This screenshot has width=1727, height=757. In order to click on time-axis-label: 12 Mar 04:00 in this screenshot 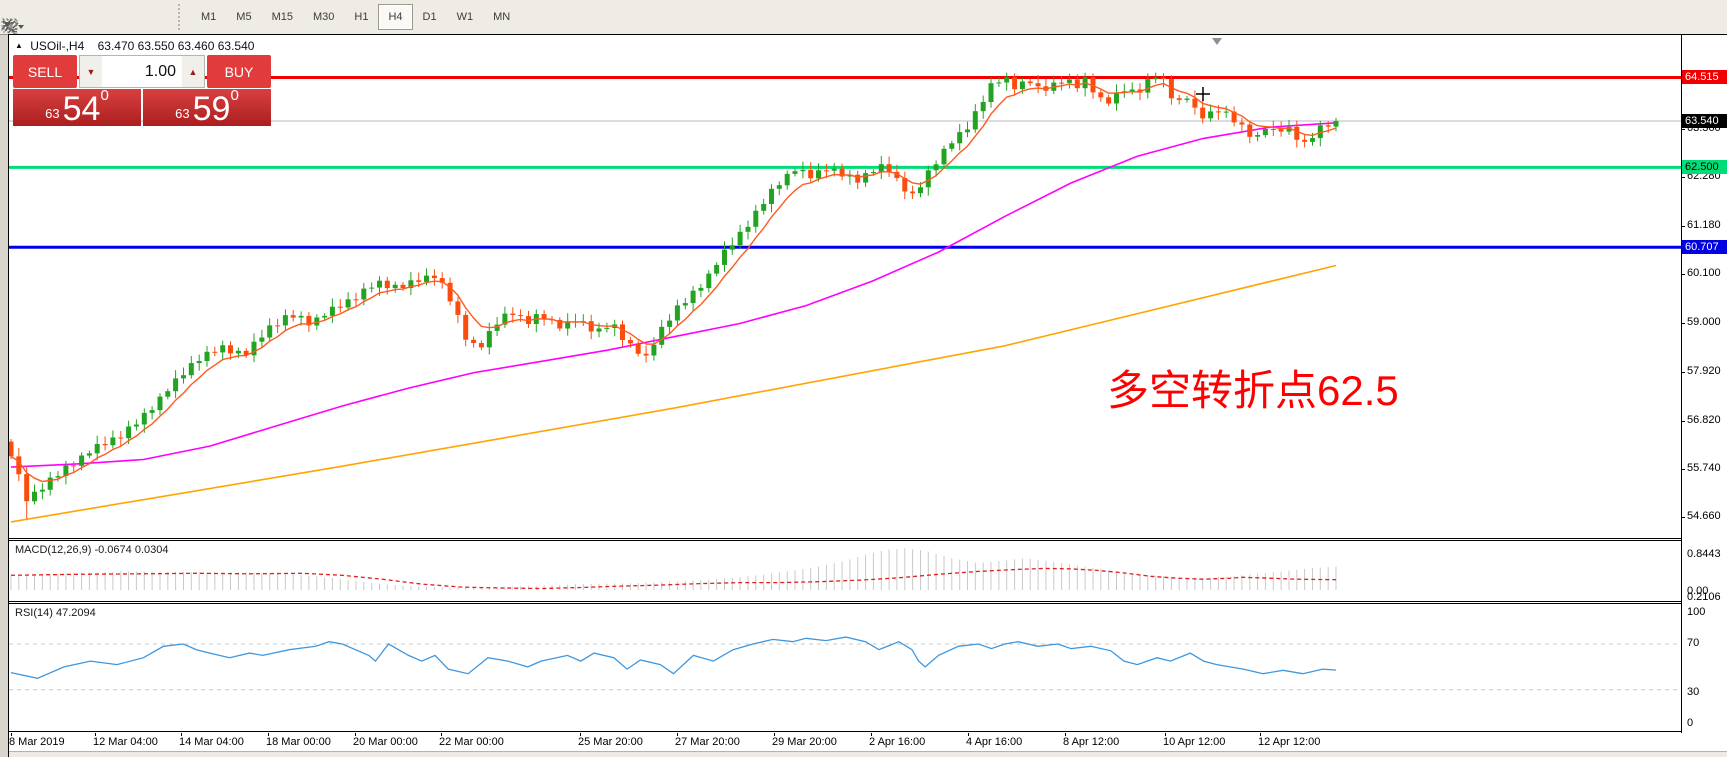, I will do `click(125, 742)`.